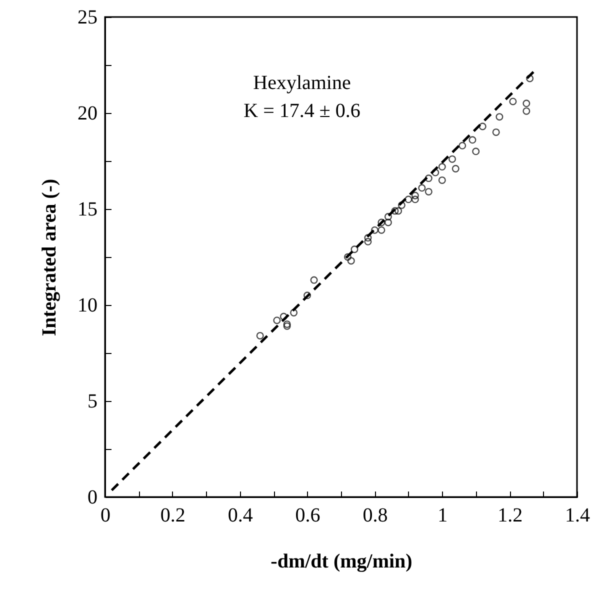 Image resolution: width=603 pixels, height=607 pixels. What do you see at coordinates (93, 497) in the screenshot?
I see `y-tick-label: 0` at bounding box center [93, 497].